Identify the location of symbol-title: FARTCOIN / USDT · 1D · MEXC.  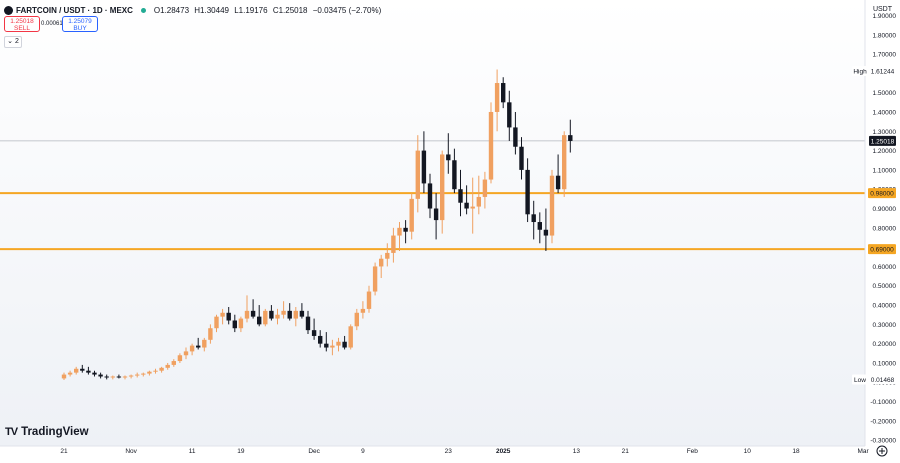
(74, 10).